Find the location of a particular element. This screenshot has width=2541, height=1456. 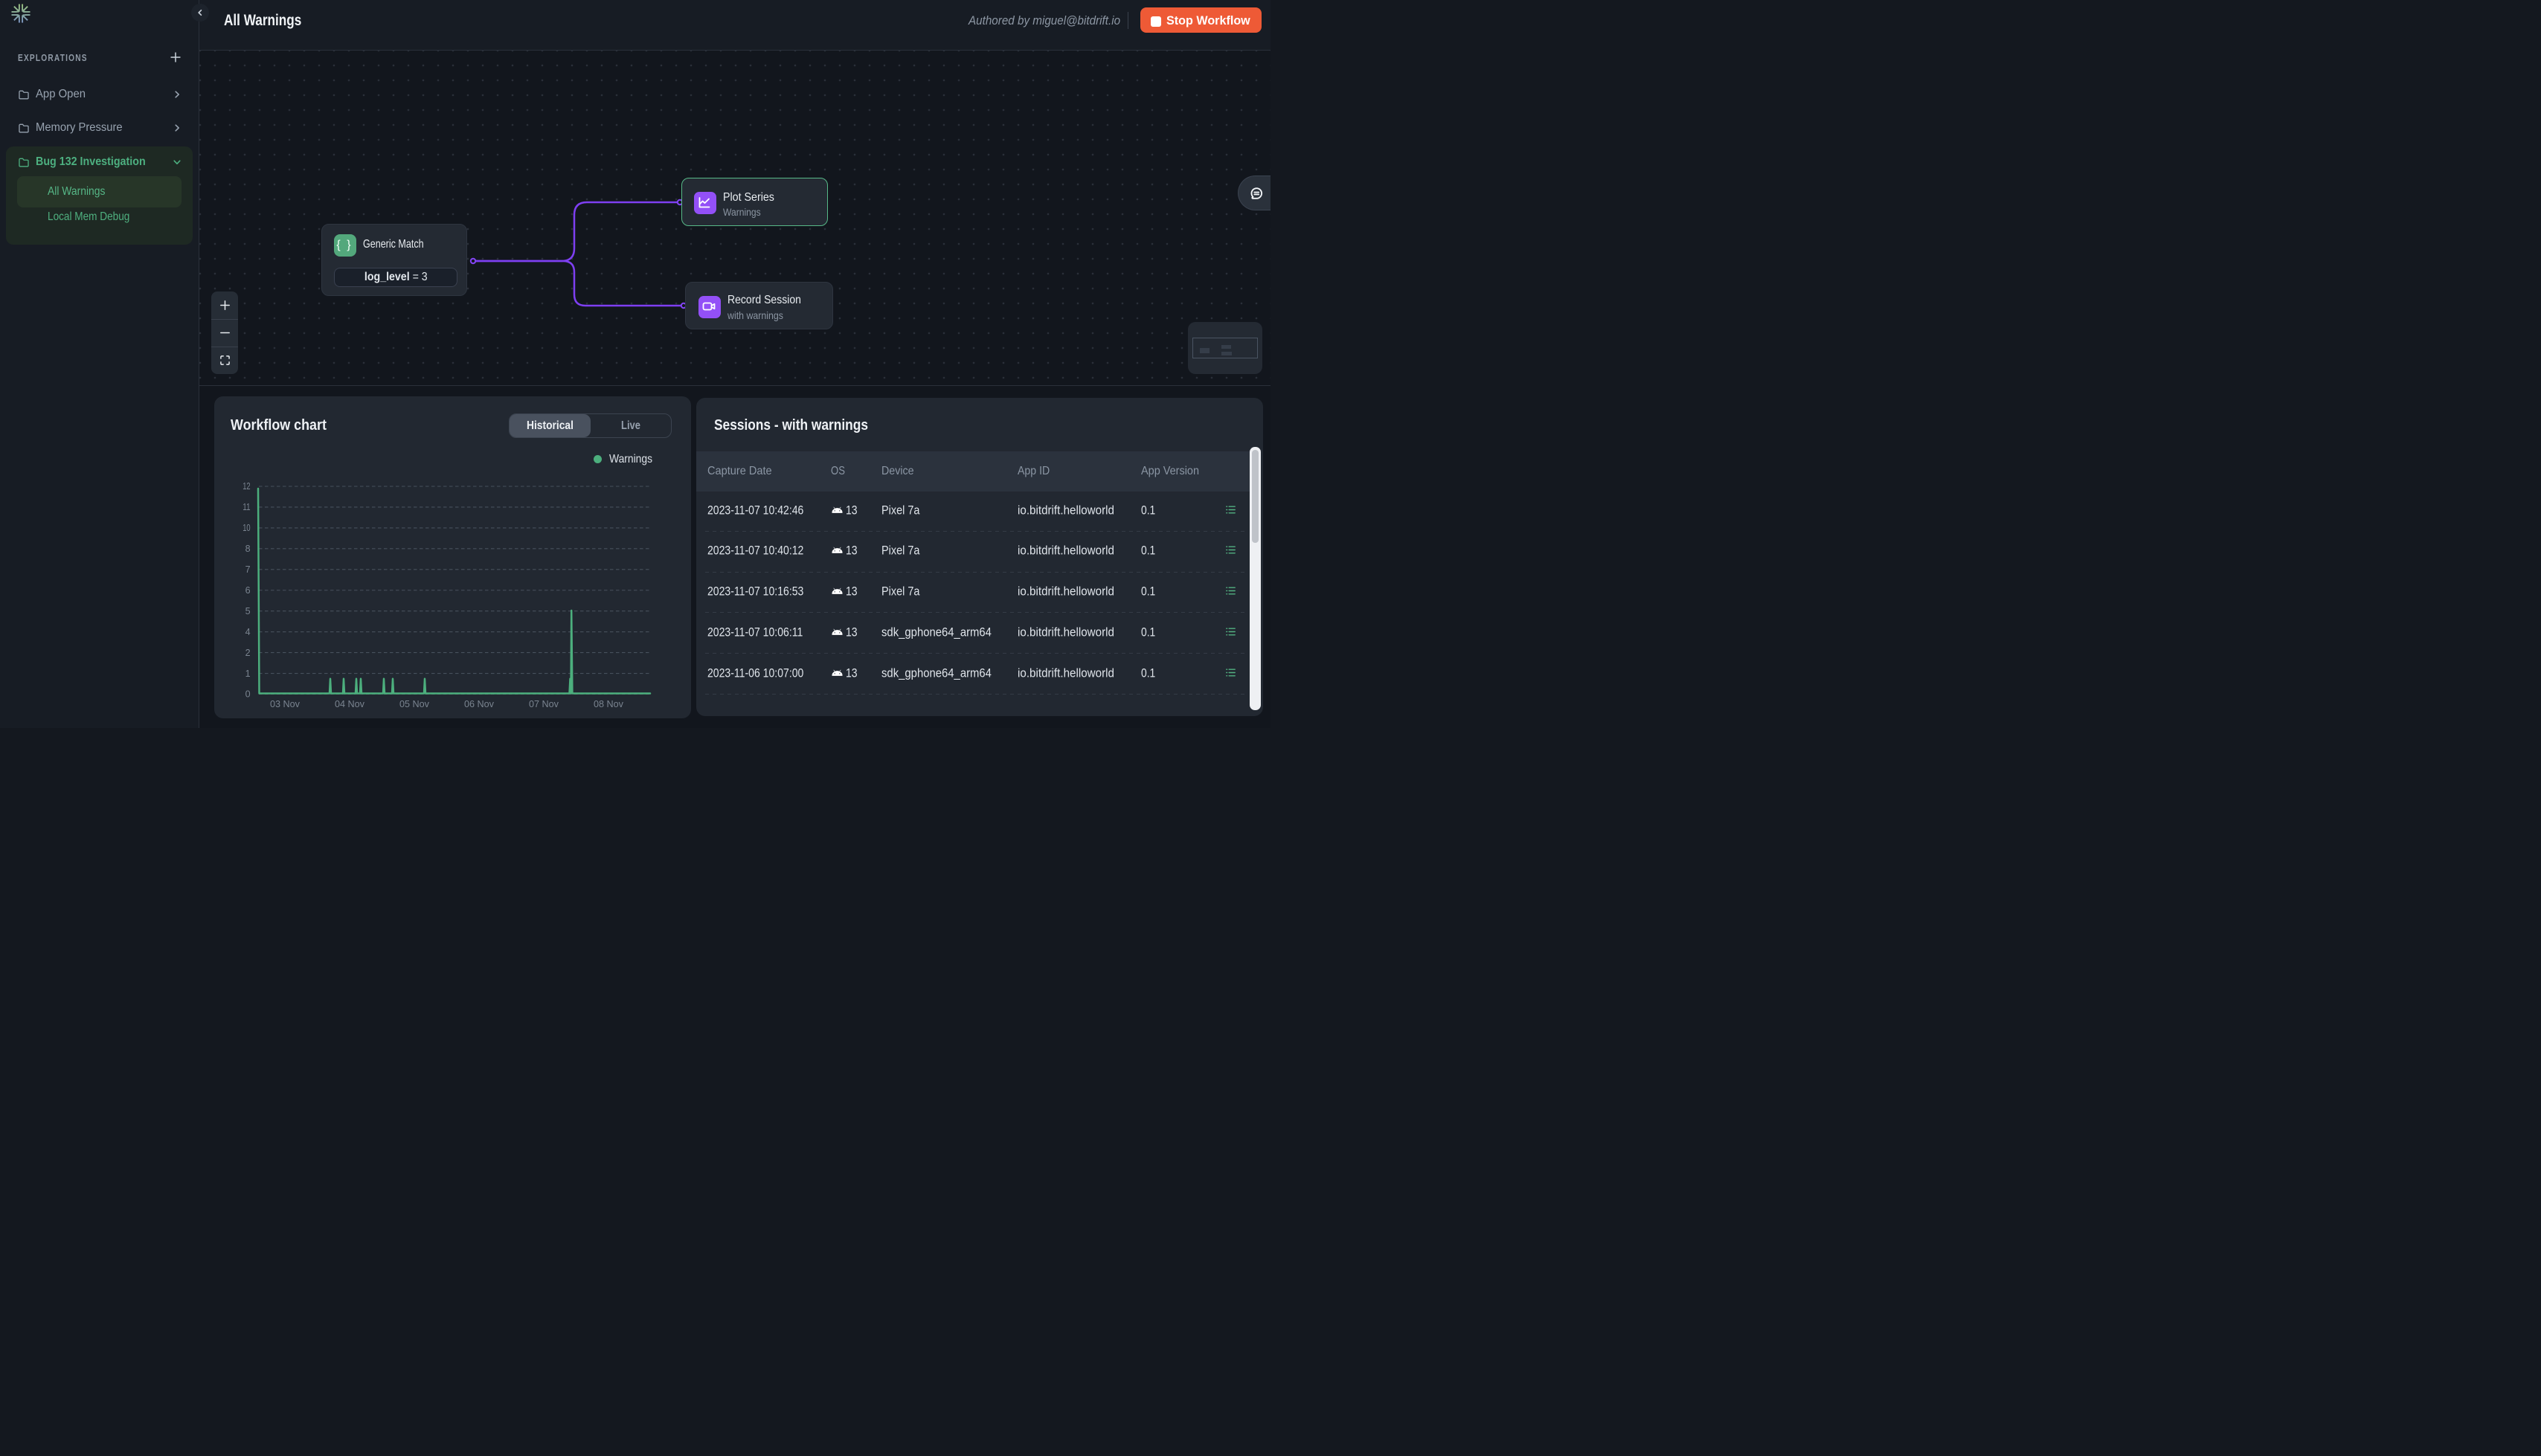

svg-text: 2 is located at coordinates (248, 653).